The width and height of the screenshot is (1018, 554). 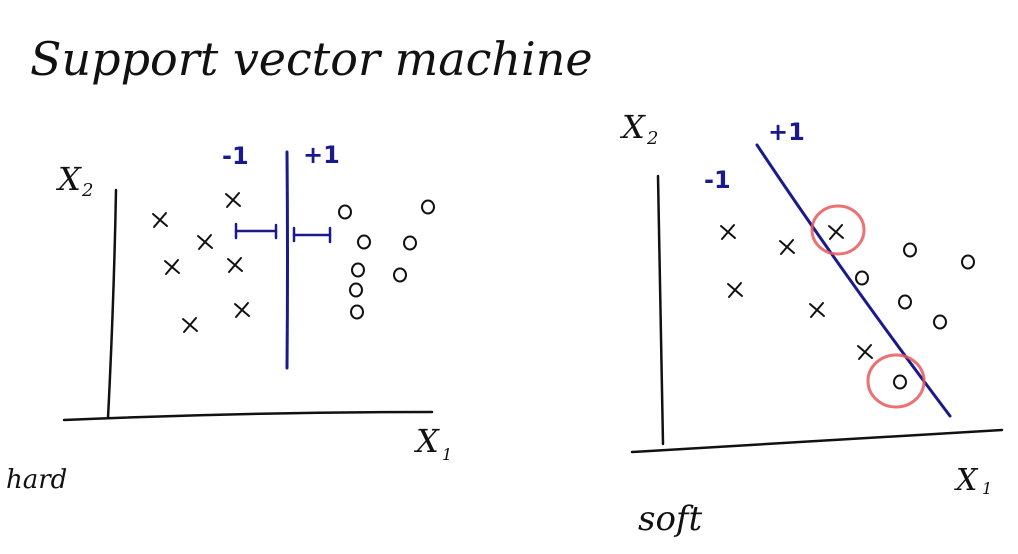 I want to click on soft-y-axis-label: X, so click(x=632, y=127).